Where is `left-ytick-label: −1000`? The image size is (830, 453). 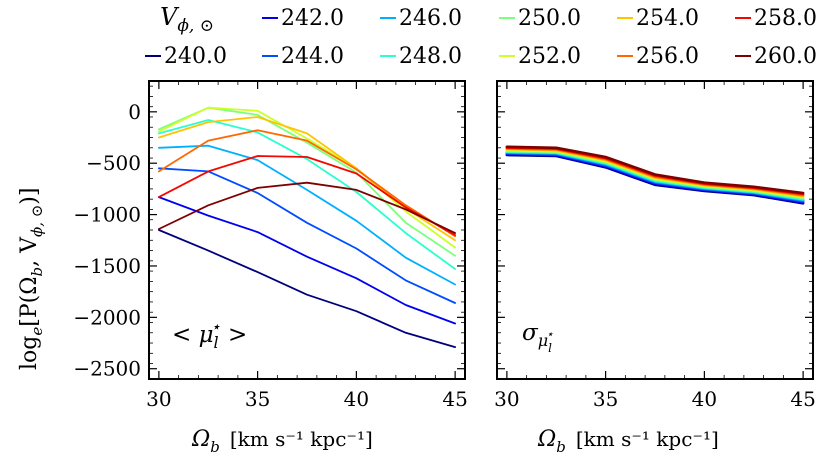
left-ytick-label: −1000 is located at coordinates (107, 215).